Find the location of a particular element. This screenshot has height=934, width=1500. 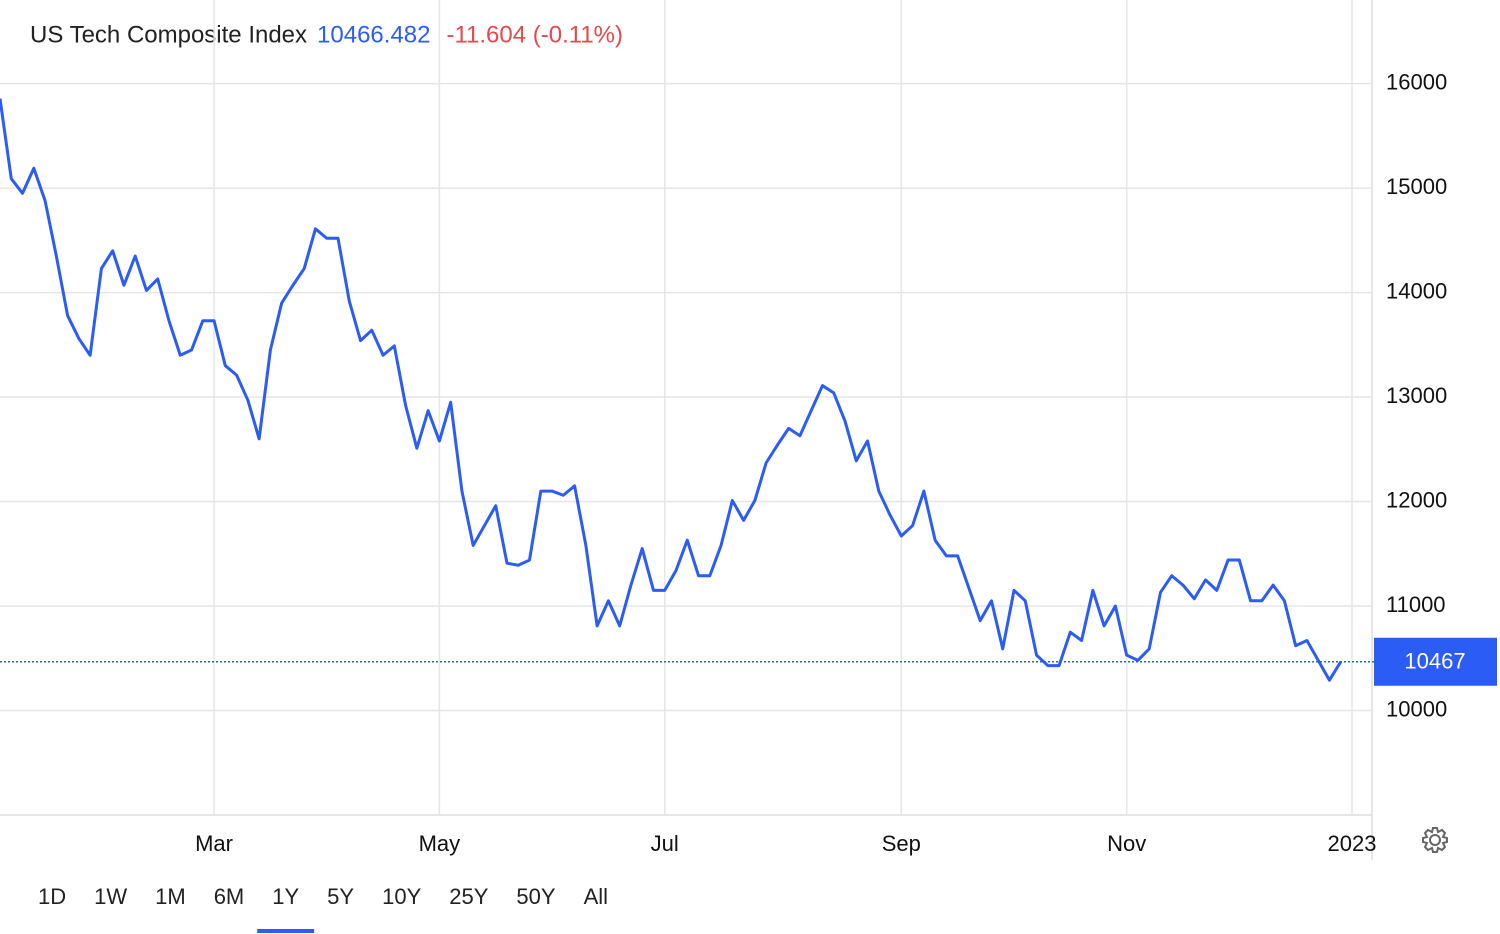

x-tick-label: 2023 is located at coordinates (1352, 843).